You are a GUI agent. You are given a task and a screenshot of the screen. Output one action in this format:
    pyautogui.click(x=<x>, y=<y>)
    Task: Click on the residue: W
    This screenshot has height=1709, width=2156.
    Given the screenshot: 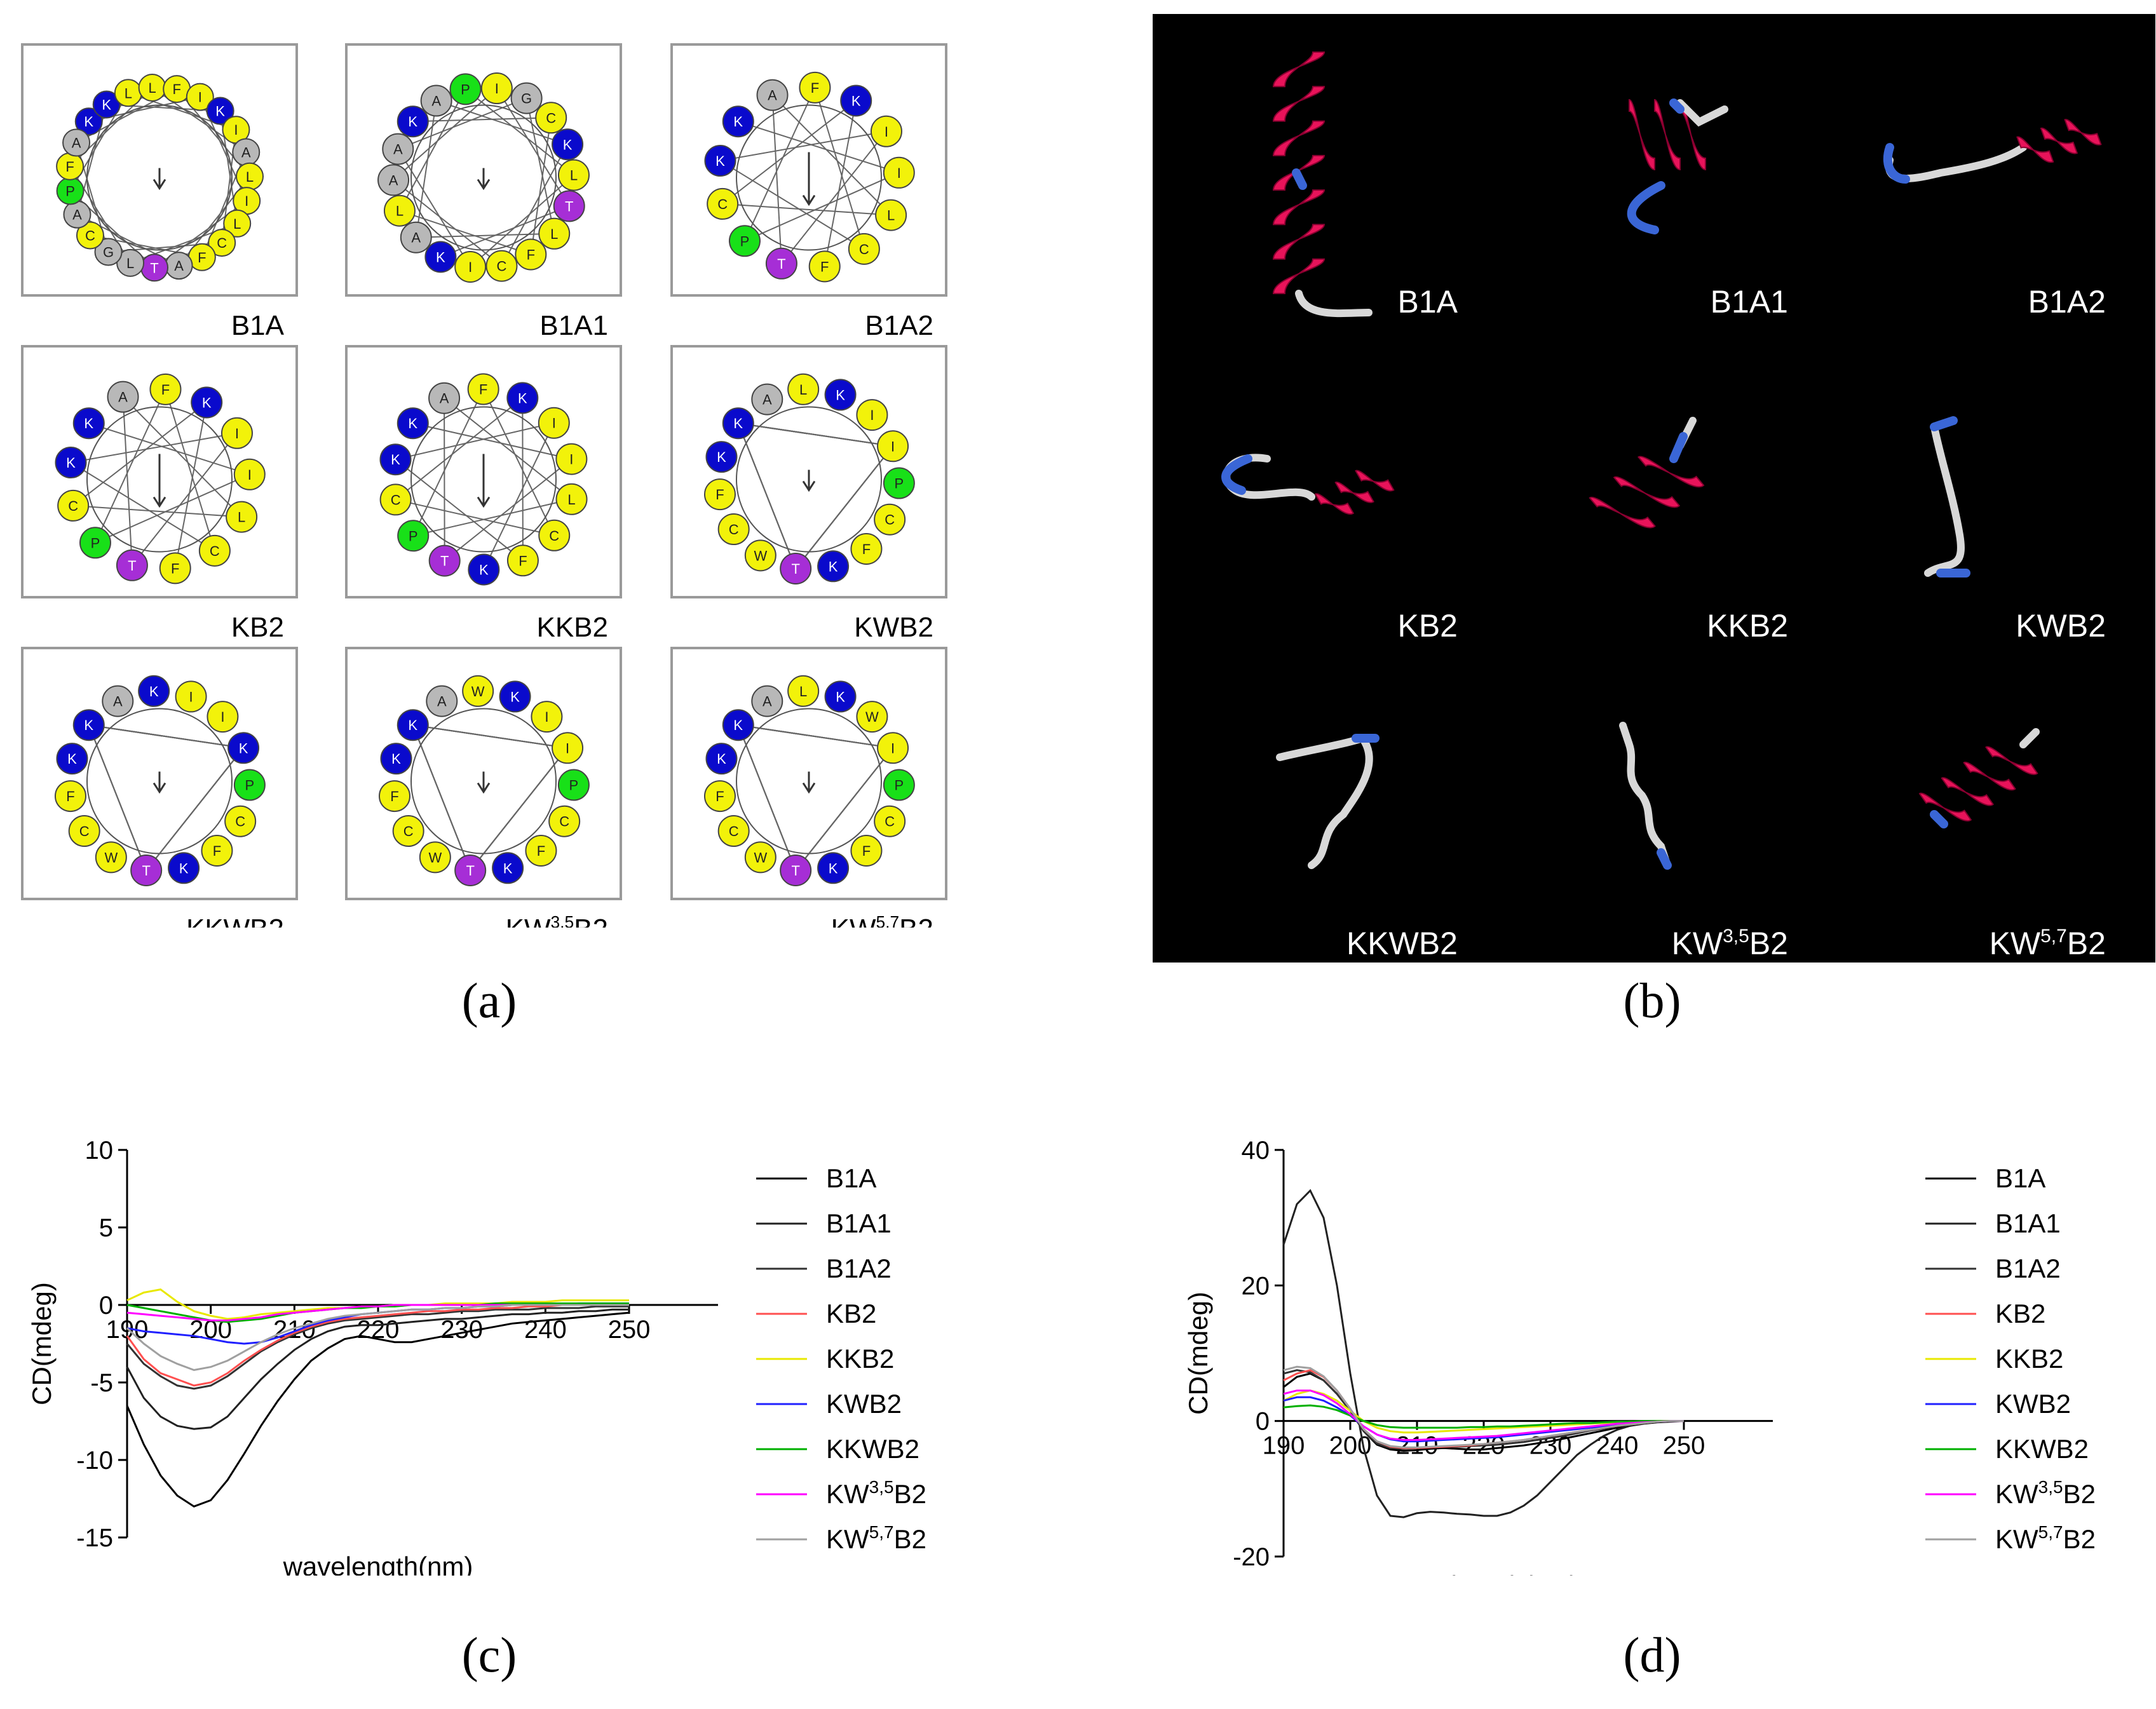 What is the action you would take?
    pyautogui.click(x=872, y=717)
    